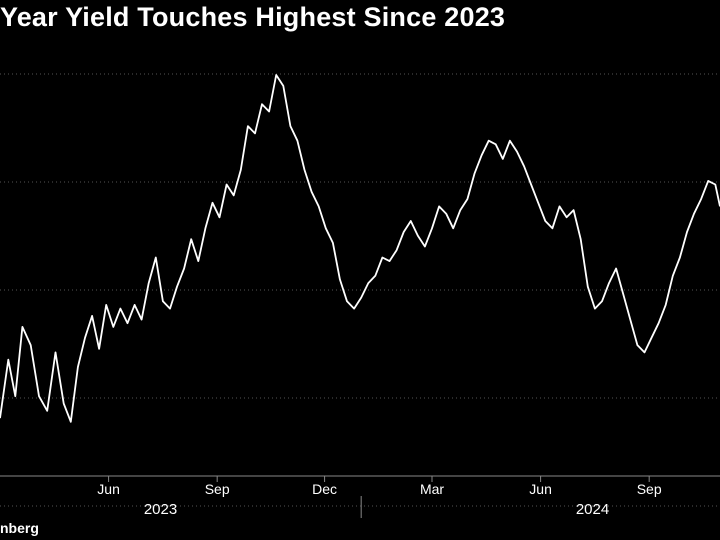  Describe the element at coordinates (432, 489) in the screenshot. I see `x-tick-label: Mar` at that location.